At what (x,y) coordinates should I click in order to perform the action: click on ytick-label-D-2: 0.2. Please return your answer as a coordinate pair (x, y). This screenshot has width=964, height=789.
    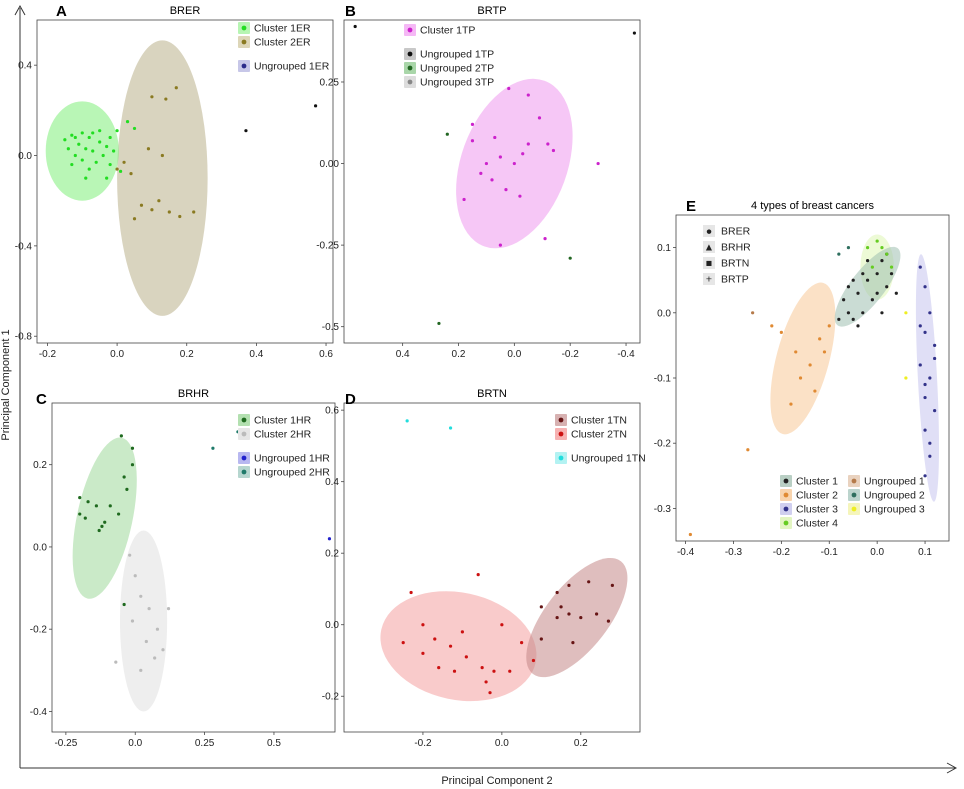
    Looking at the image, I should click on (332, 554).